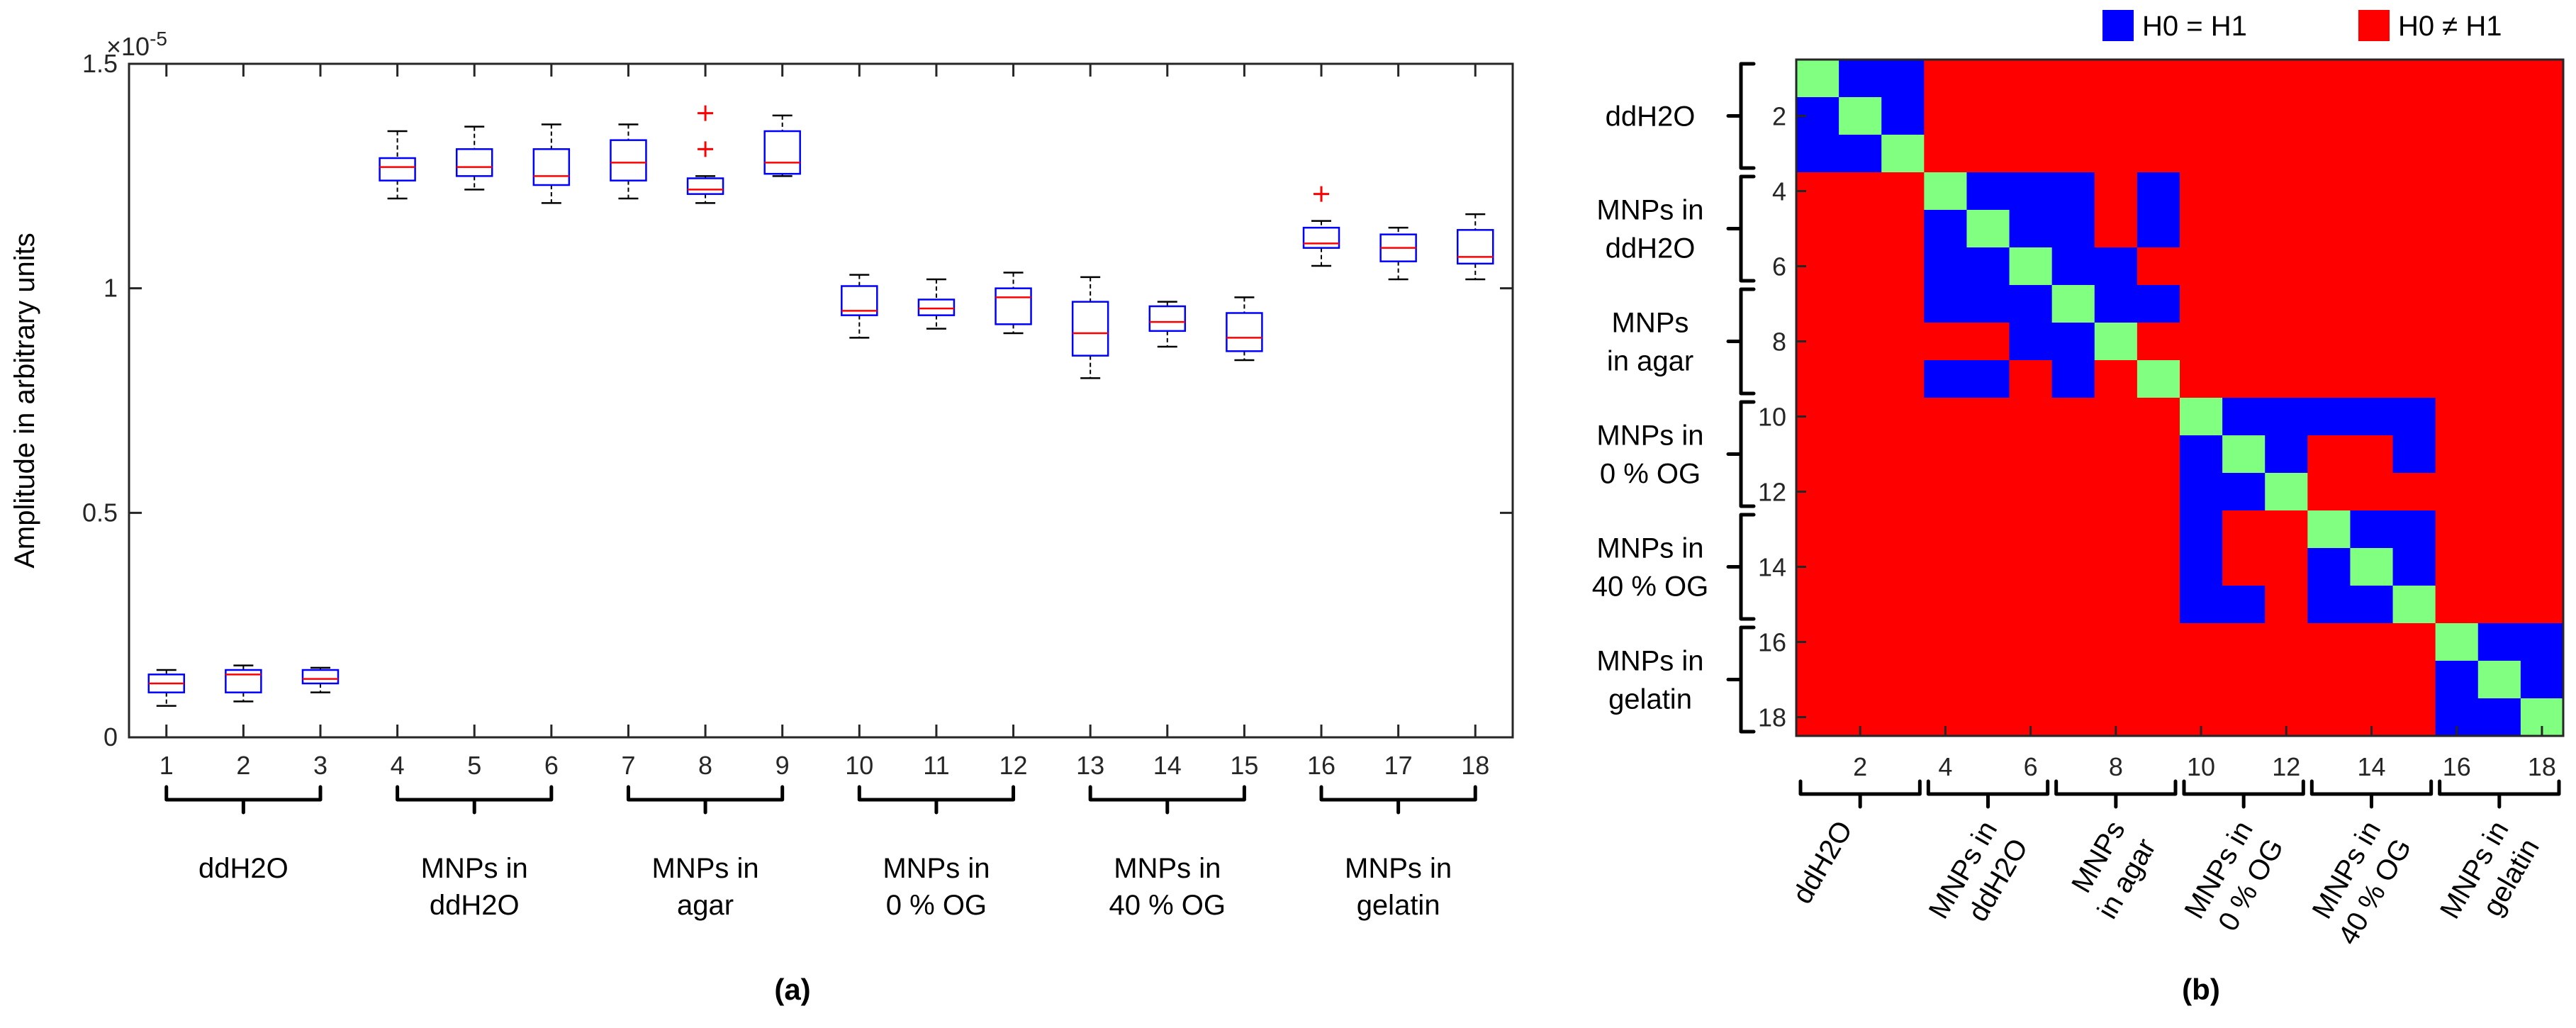 The image size is (2576, 1028). What do you see at coordinates (100, 64) in the screenshot?
I see `y-tick-label: 1.5` at bounding box center [100, 64].